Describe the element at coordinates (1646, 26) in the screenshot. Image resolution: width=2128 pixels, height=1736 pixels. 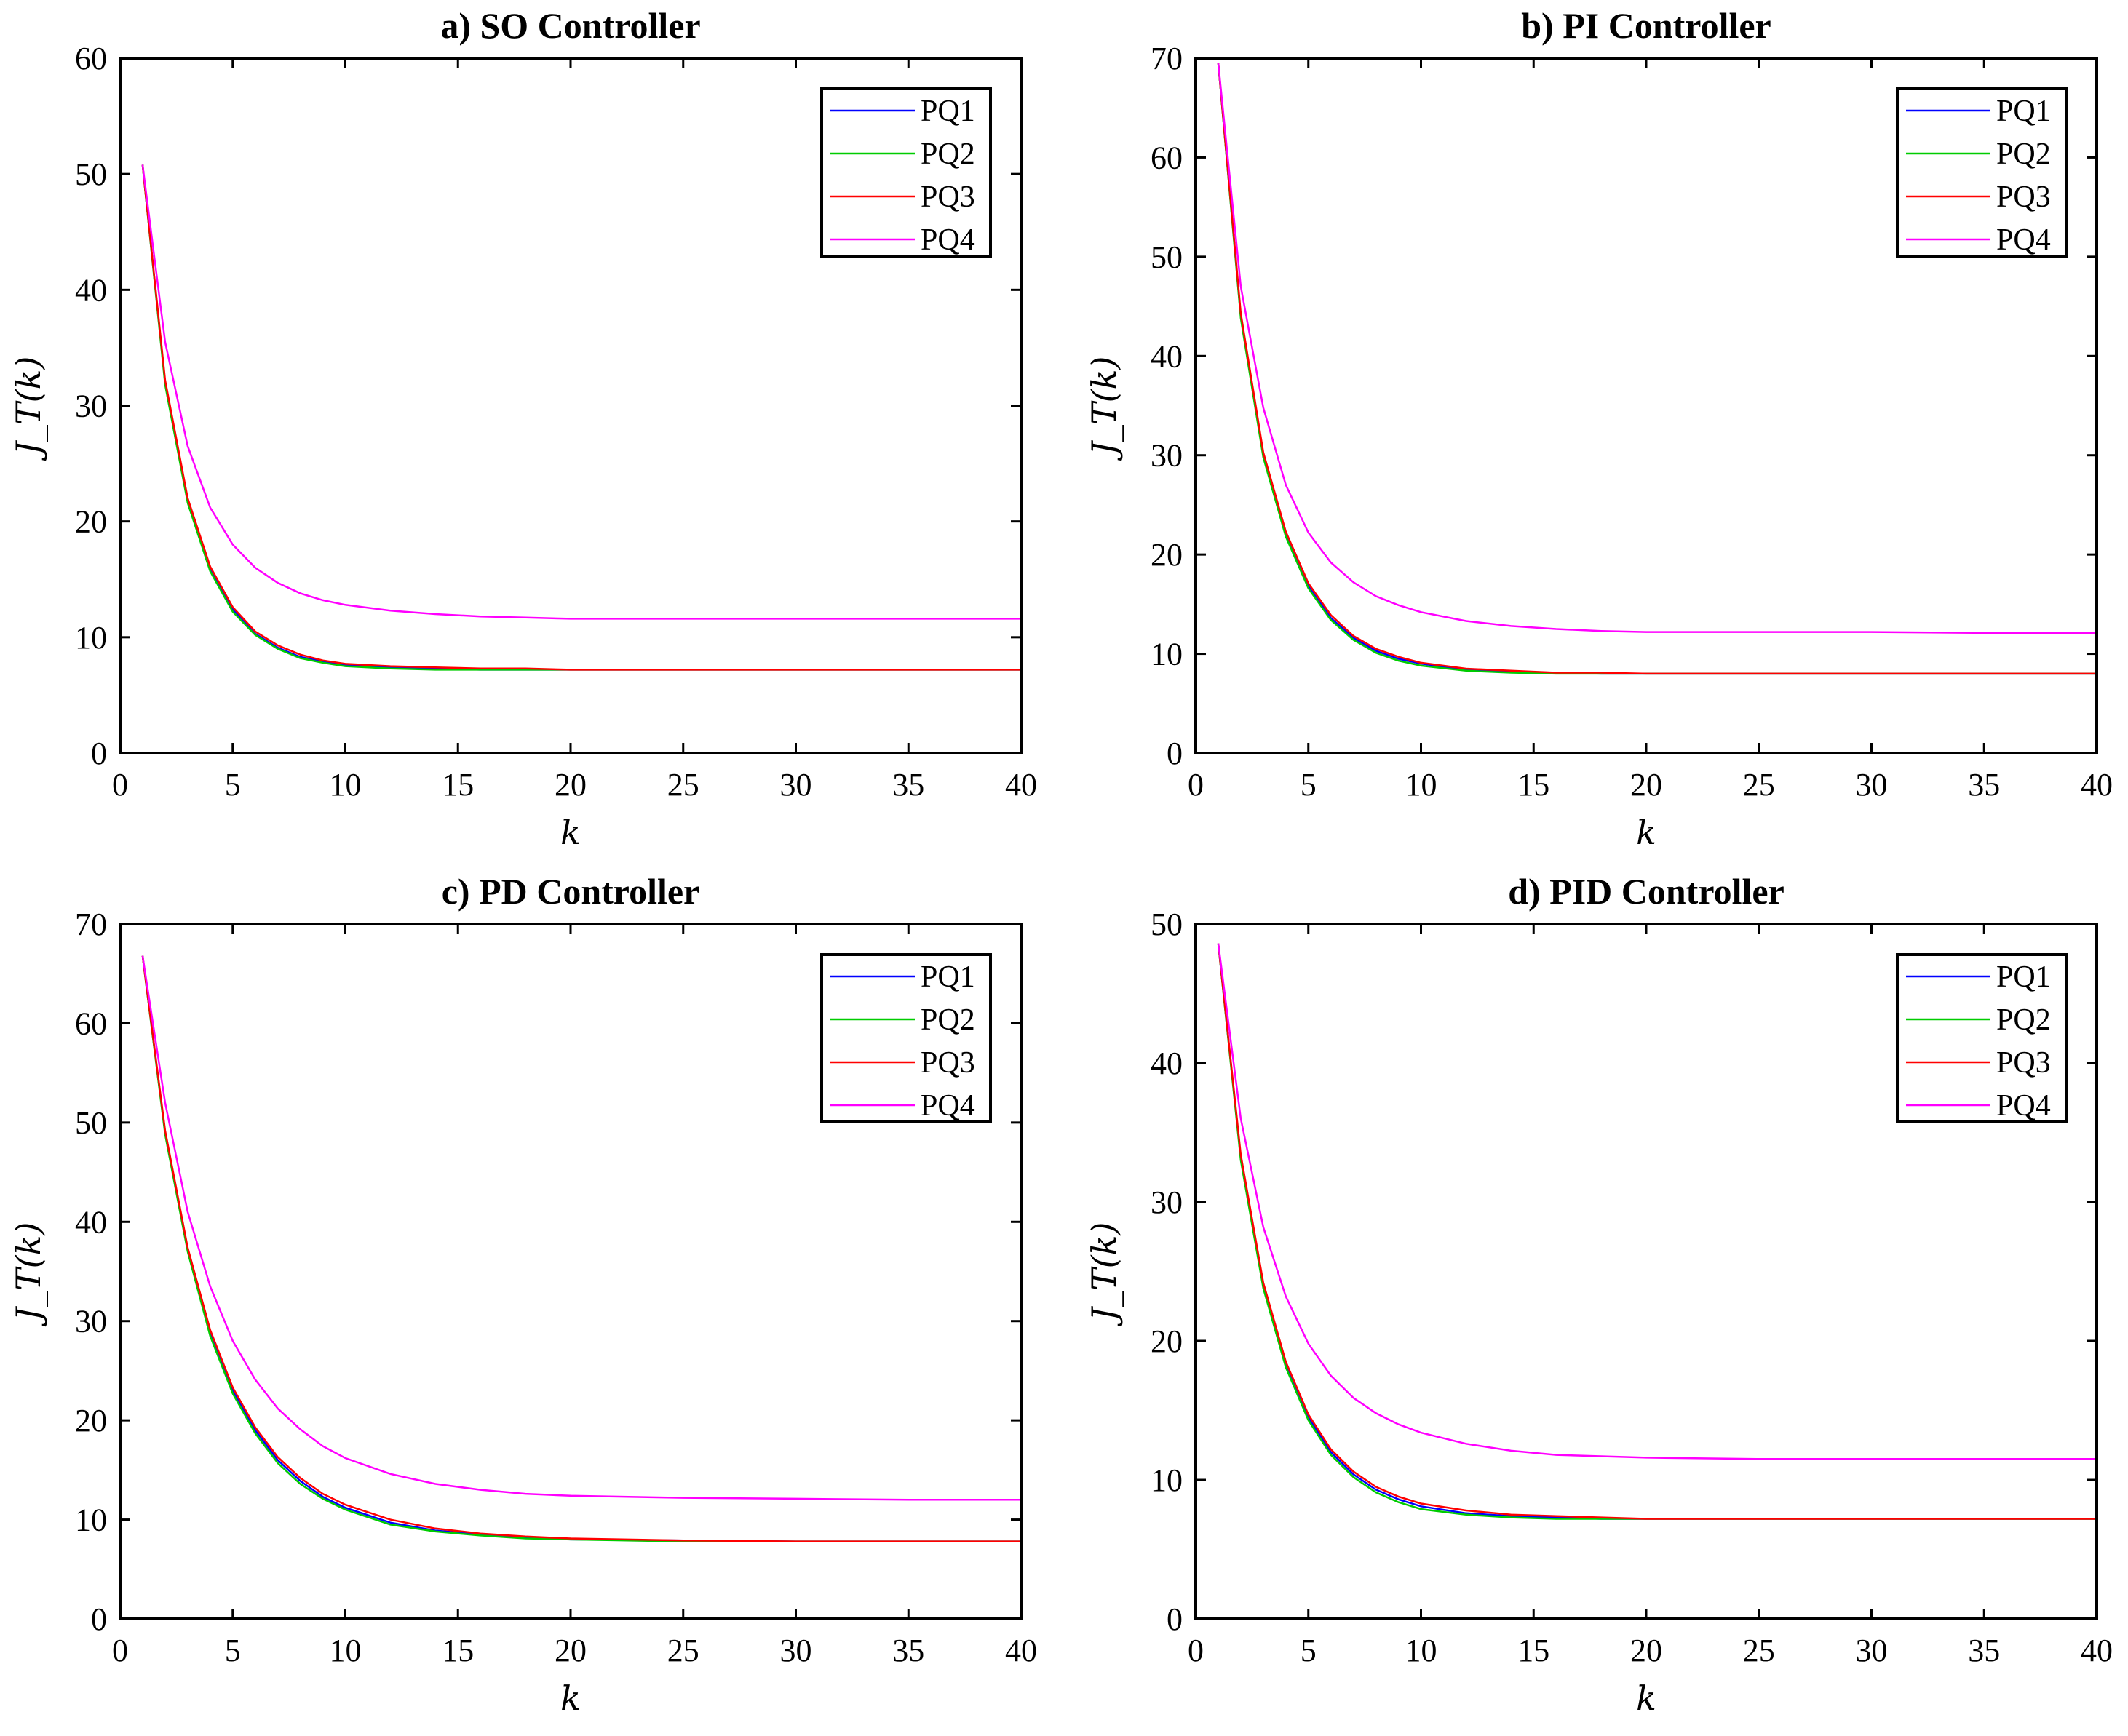
I see `chart-title: b) PI Controller` at that location.